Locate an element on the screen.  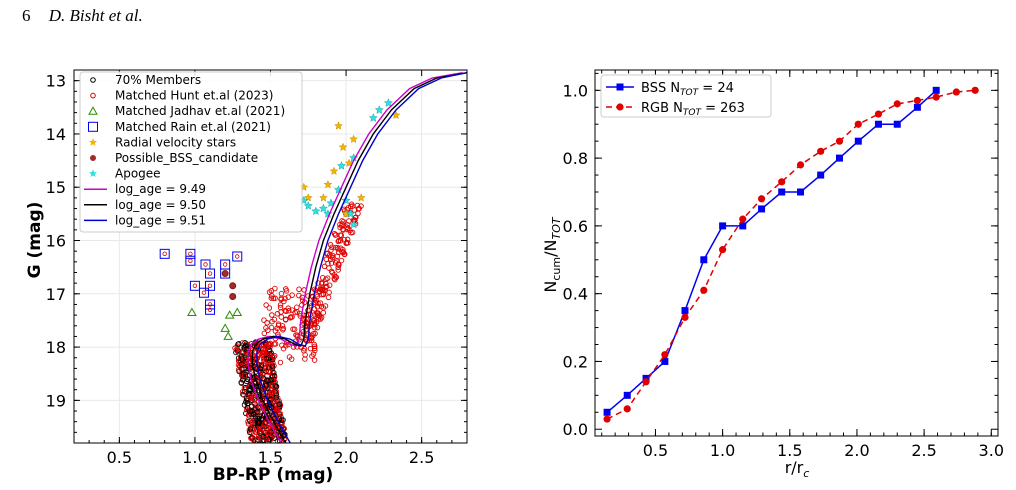
legend-marker-triangle is located at coordinates (93, 110).